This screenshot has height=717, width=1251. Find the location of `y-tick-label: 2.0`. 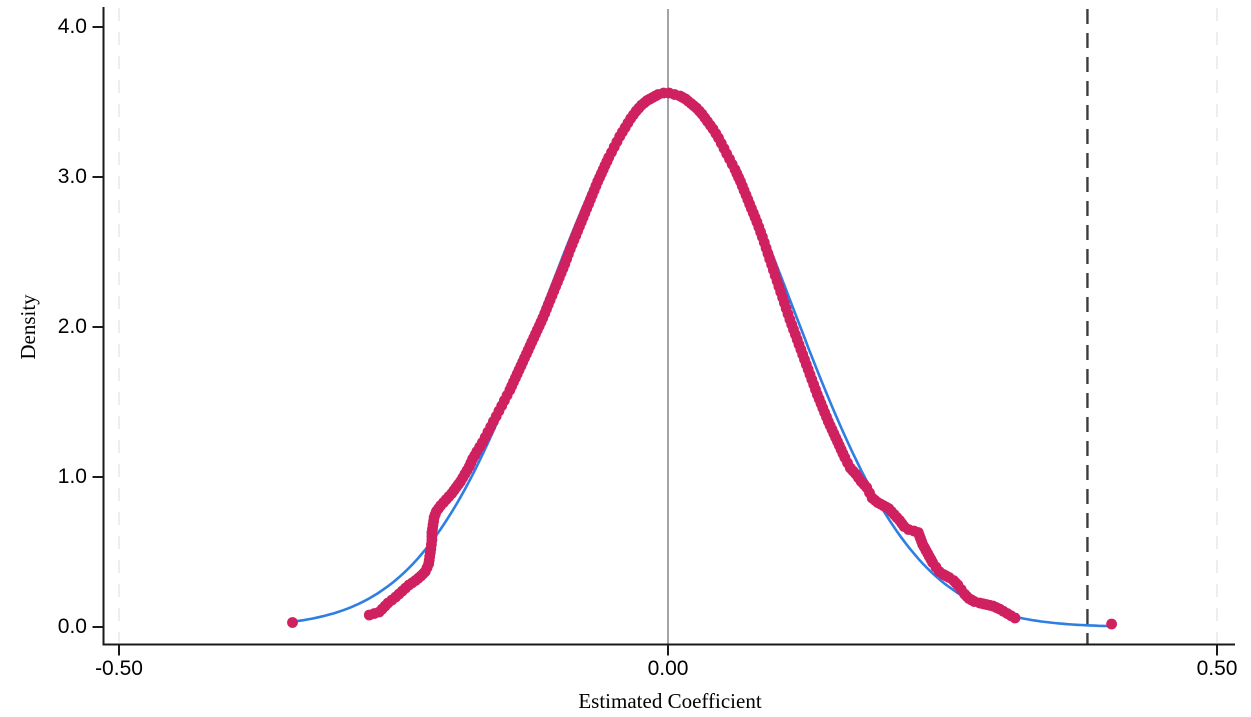

y-tick-label: 2.0 is located at coordinates (72, 326).